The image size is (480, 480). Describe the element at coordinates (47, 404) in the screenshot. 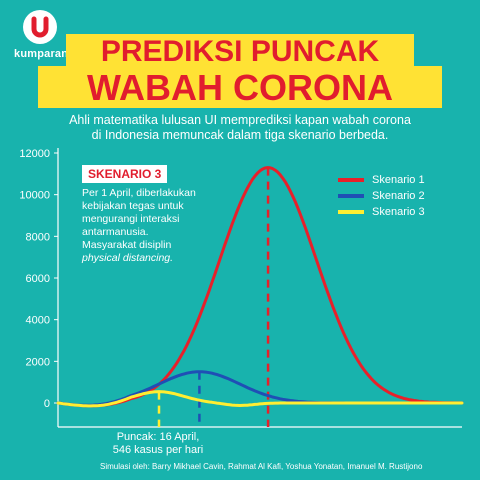

I see `y-tick-label: 0` at that location.